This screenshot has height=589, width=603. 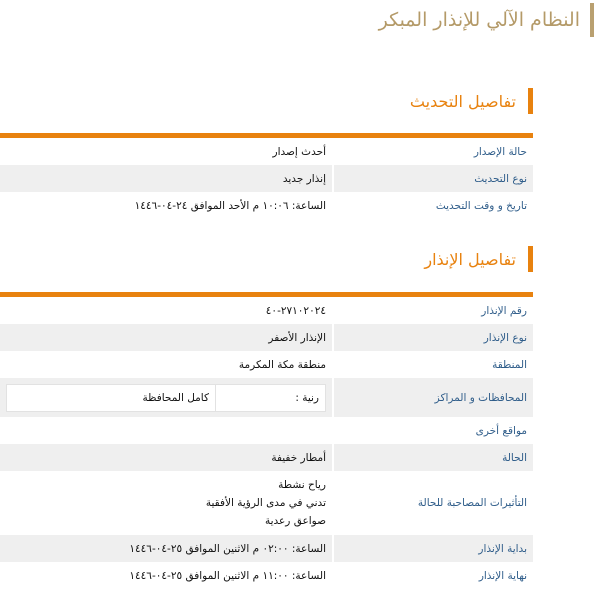 I want to click on row-value, so click(x=166, y=430).